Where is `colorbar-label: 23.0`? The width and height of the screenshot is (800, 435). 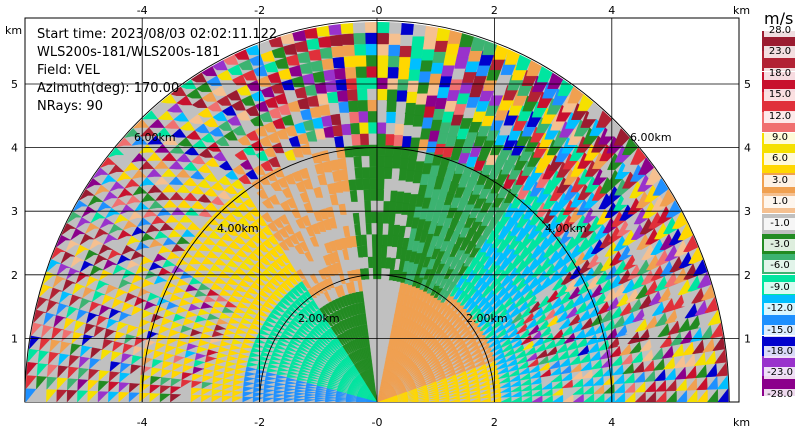 colorbar-label: 23.0 is located at coordinates (780, 52).